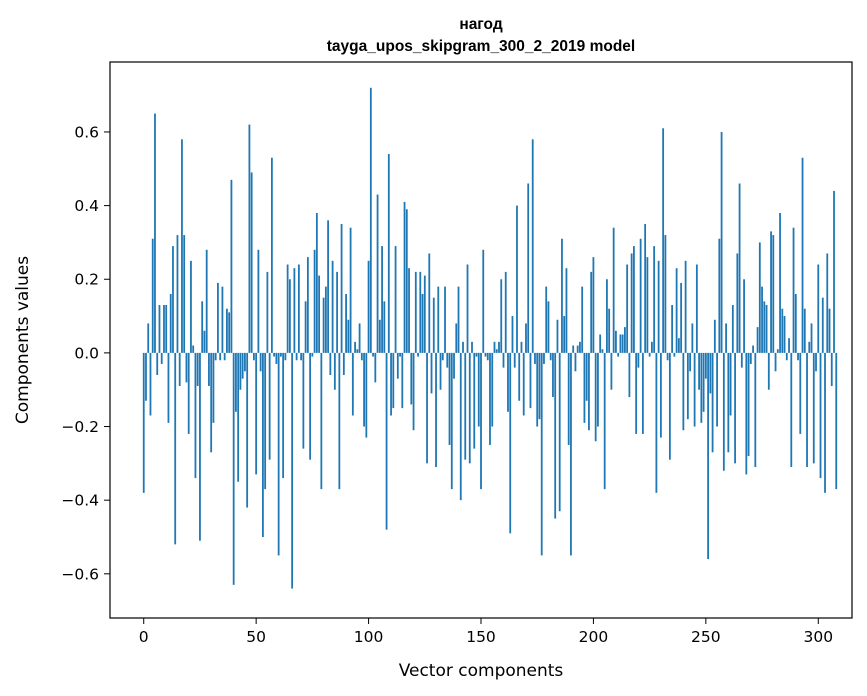  Describe the element at coordinates (144, 637) in the screenshot. I see `x-tick-label: 0` at that location.